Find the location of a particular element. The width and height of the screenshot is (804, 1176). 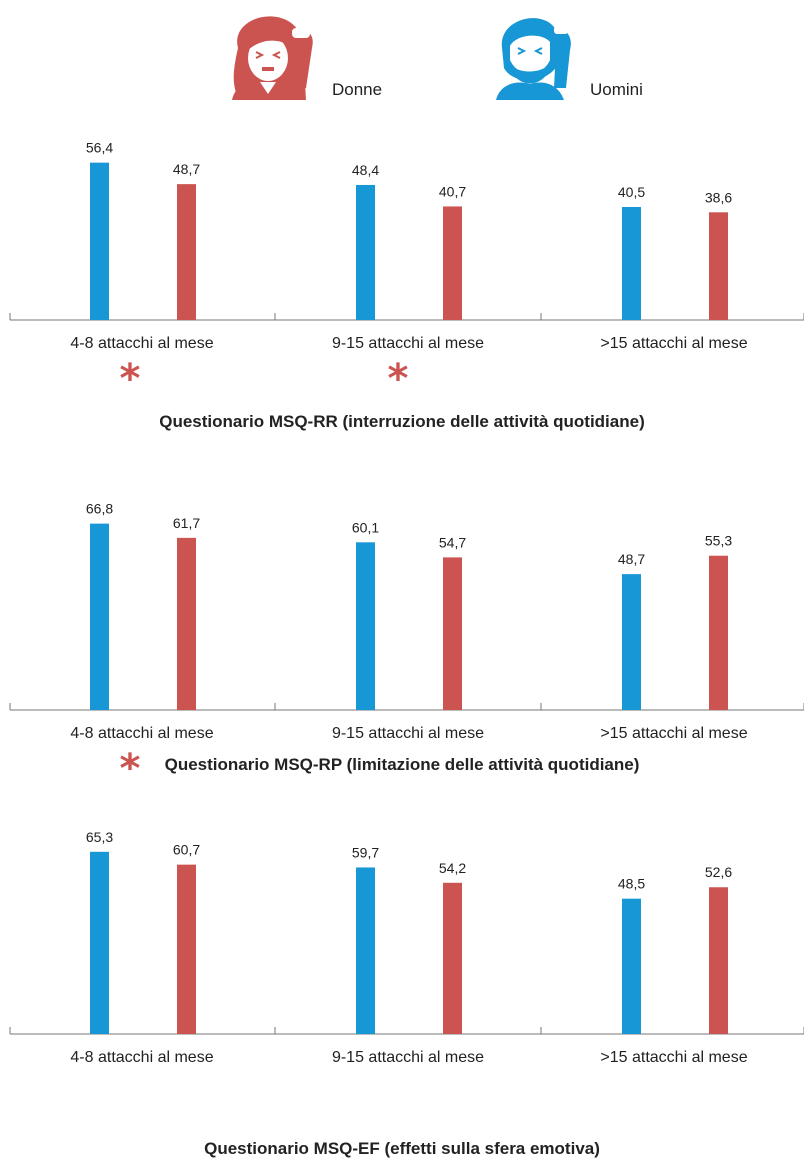

legend-label-uomini: Uomini is located at coordinates (616, 89).